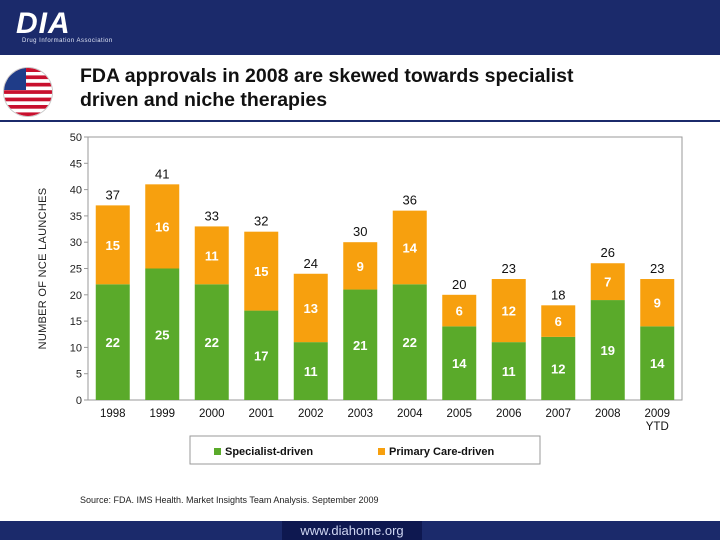 The height and width of the screenshot is (540, 720). What do you see at coordinates (76, 348) in the screenshot?
I see `y-tick-label: 10` at bounding box center [76, 348].